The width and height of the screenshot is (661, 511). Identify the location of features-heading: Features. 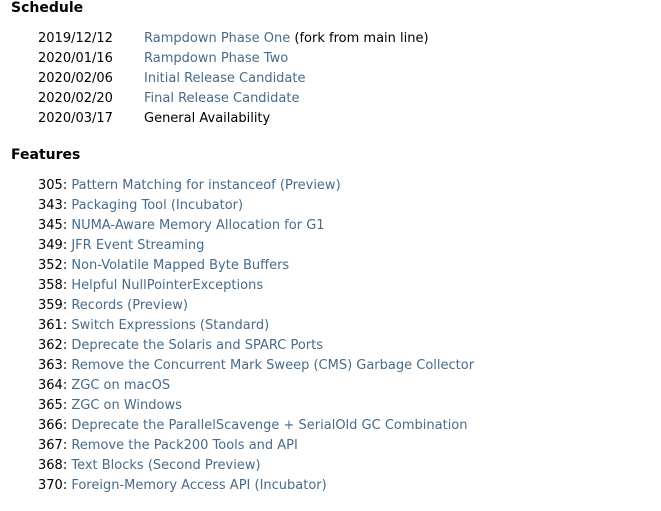
(46, 155).